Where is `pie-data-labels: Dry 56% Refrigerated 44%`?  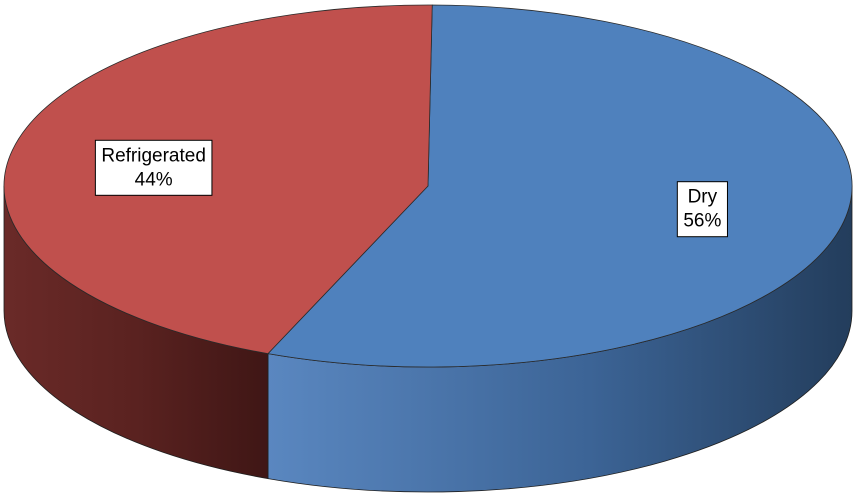 pie-data-labels: Dry 56% Refrigerated 44% is located at coordinates (411, 188).